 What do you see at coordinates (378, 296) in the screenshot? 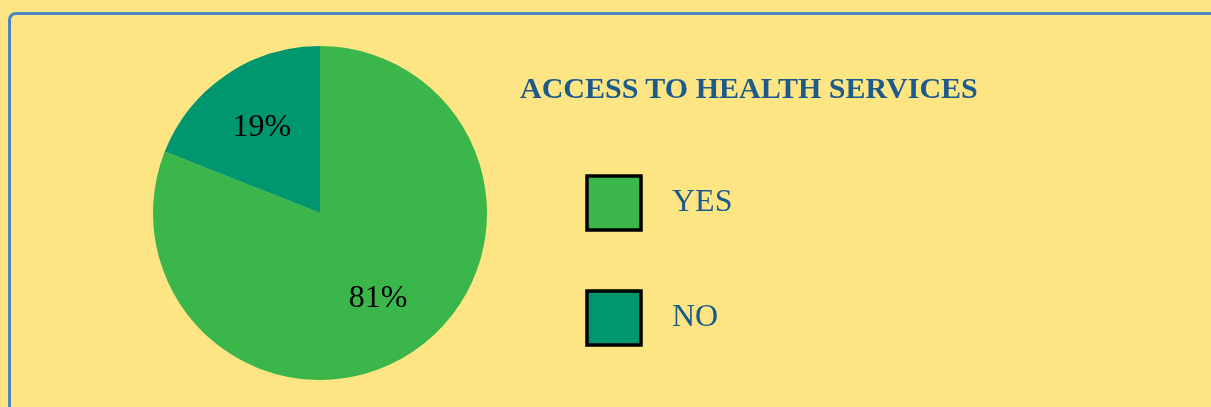
I see `data-label: 81%` at bounding box center [378, 296].